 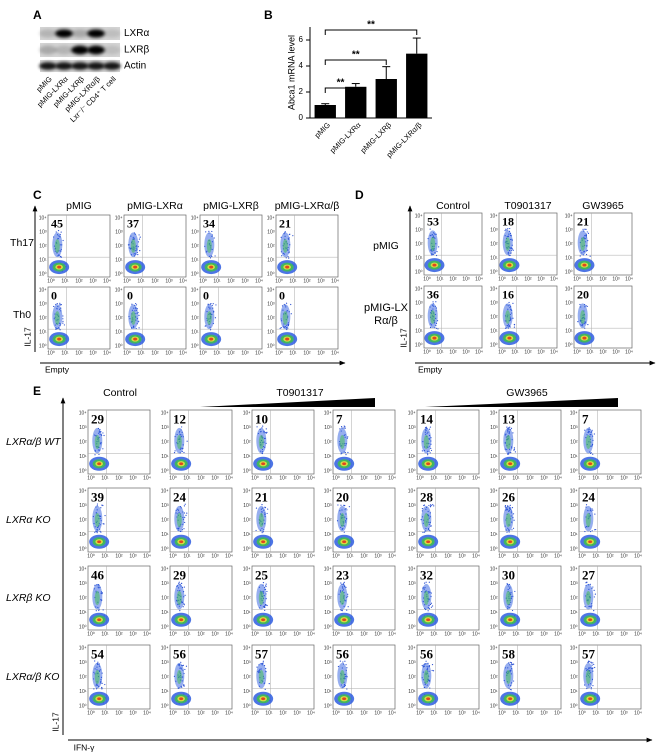 What do you see at coordinates (135, 66) in the screenshot?
I see `band-label: Actin` at bounding box center [135, 66].